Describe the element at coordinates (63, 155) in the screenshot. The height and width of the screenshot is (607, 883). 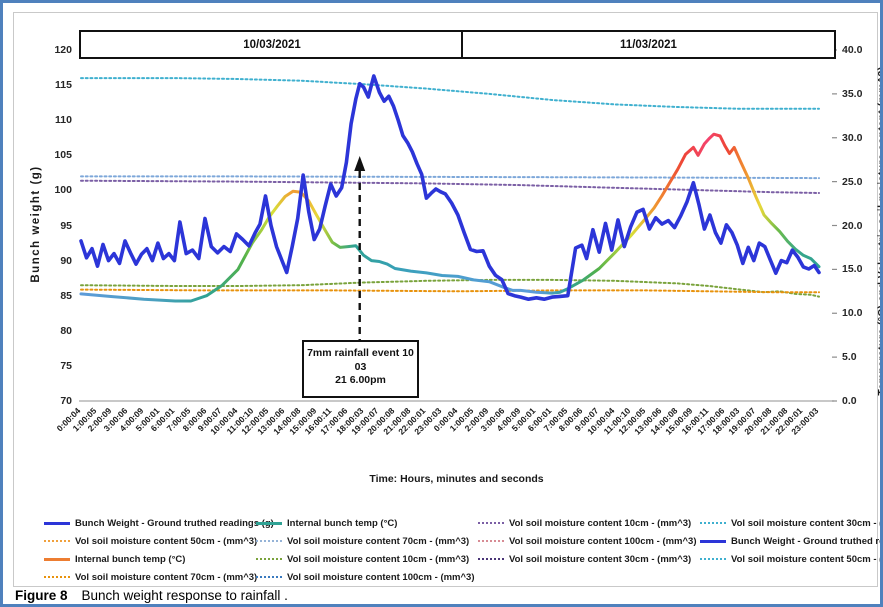
I see `y-left-tick-label: 105` at that location.